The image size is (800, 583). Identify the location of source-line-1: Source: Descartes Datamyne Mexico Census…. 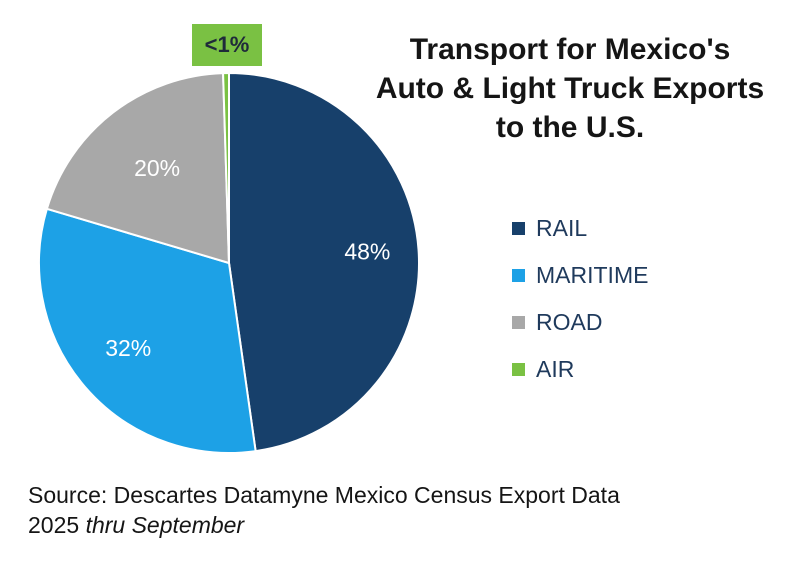
(324, 495).